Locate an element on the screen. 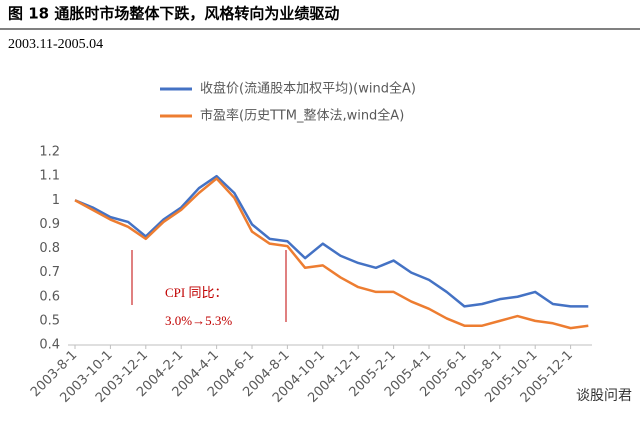  annotation: CPI 同比： is located at coordinates (196, 292).